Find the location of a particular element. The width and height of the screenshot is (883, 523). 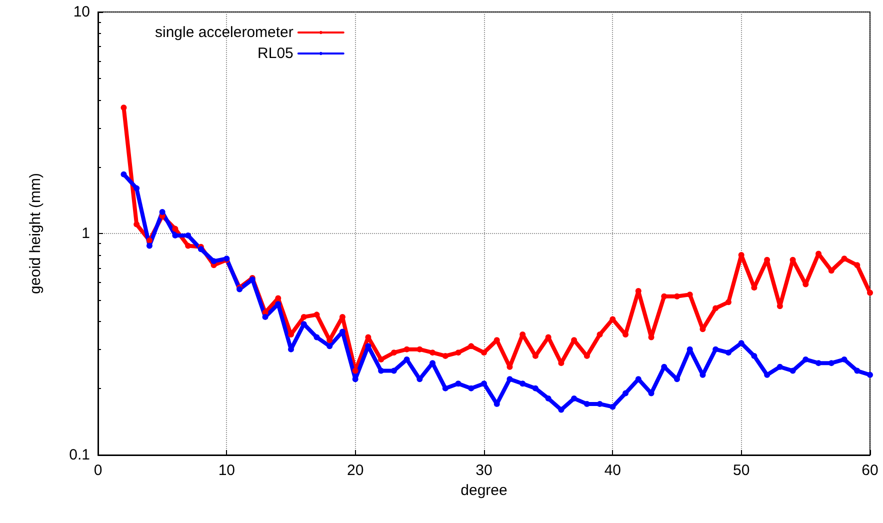

x-tick-label: 60 is located at coordinates (870, 470).